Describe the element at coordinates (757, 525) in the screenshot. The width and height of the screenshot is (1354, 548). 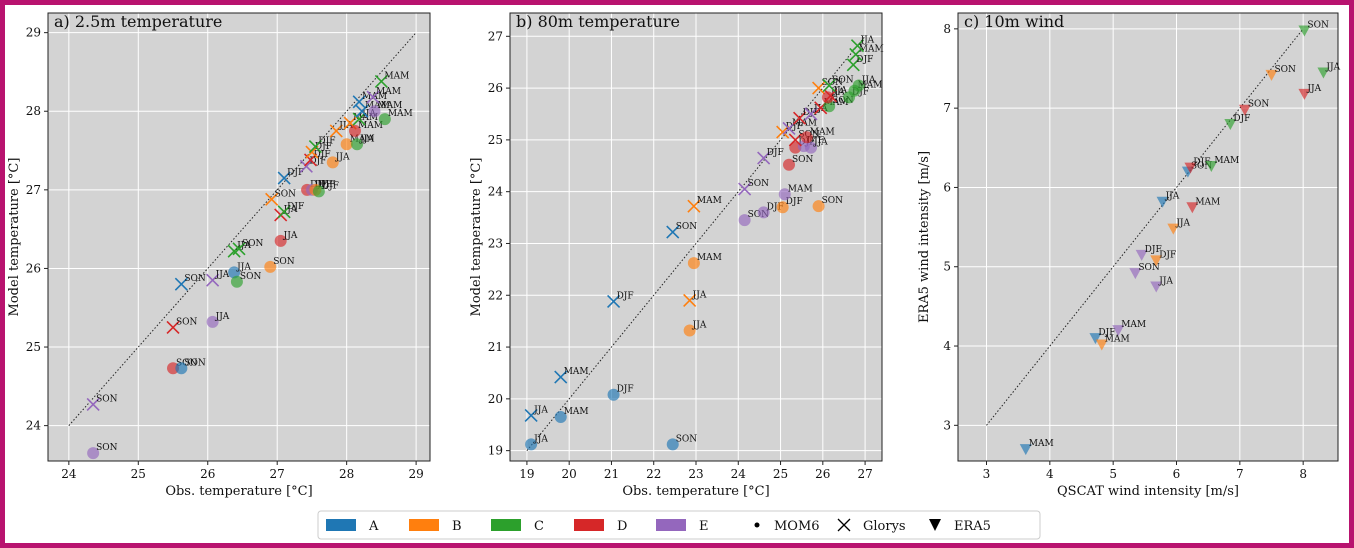
I see `legend-marker-dot` at that location.